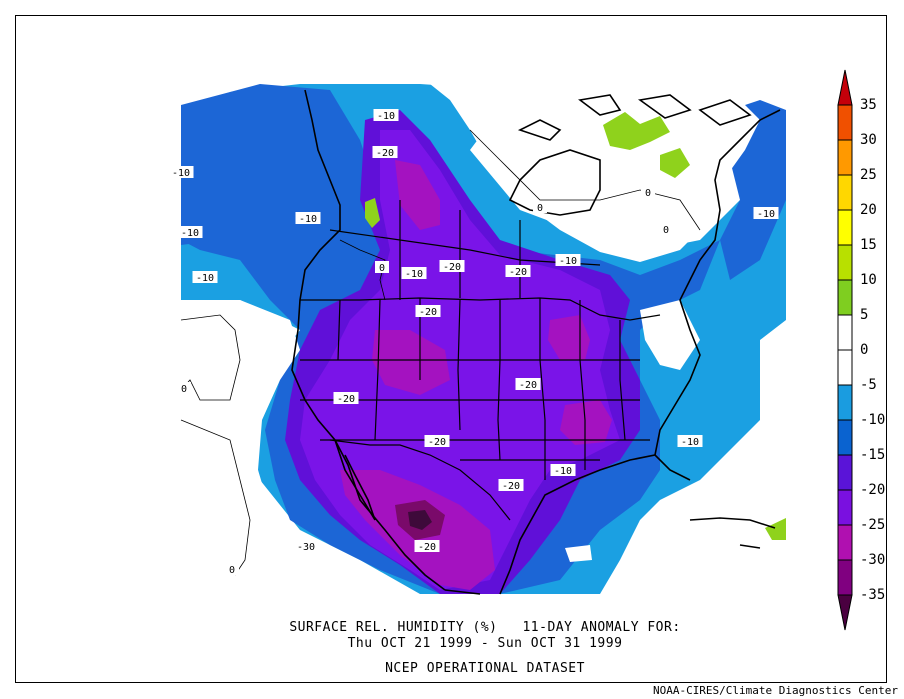 This screenshot has width=904, height=699. What do you see at coordinates (873, 420) in the screenshot?
I see `colorbar-tick-label: -10` at bounding box center [873, 420].